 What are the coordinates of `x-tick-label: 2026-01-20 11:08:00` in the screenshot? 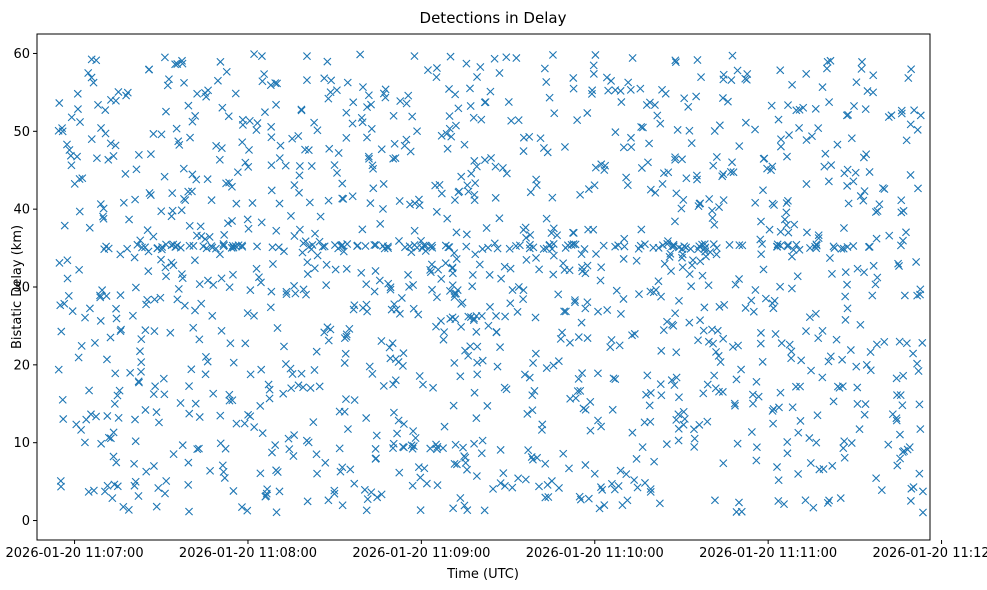 It's located at (248, 553).